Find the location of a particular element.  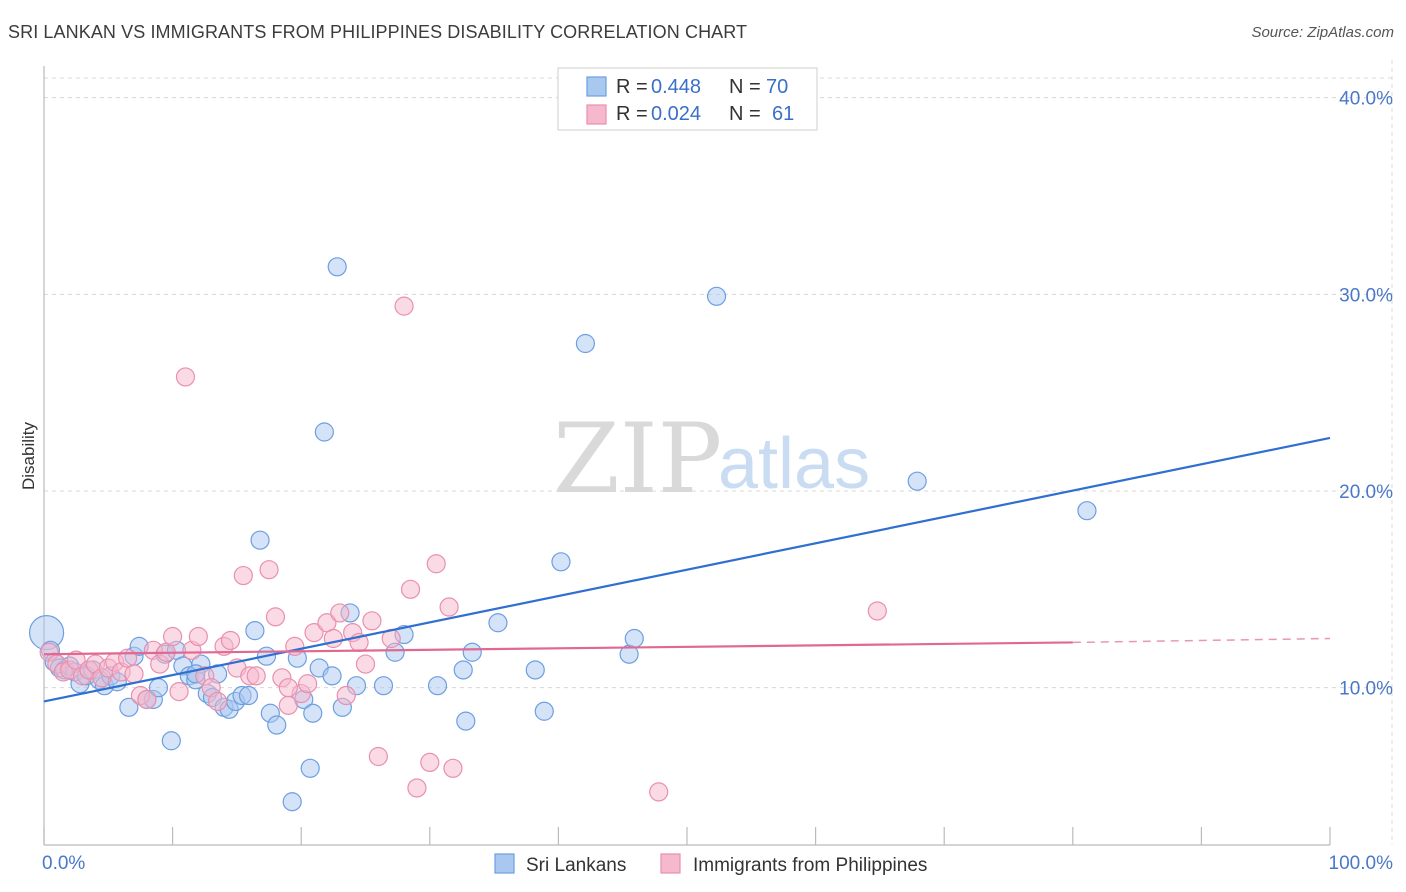

y-tick-label-3: 40.0% is located at coordinates (1366, 99).